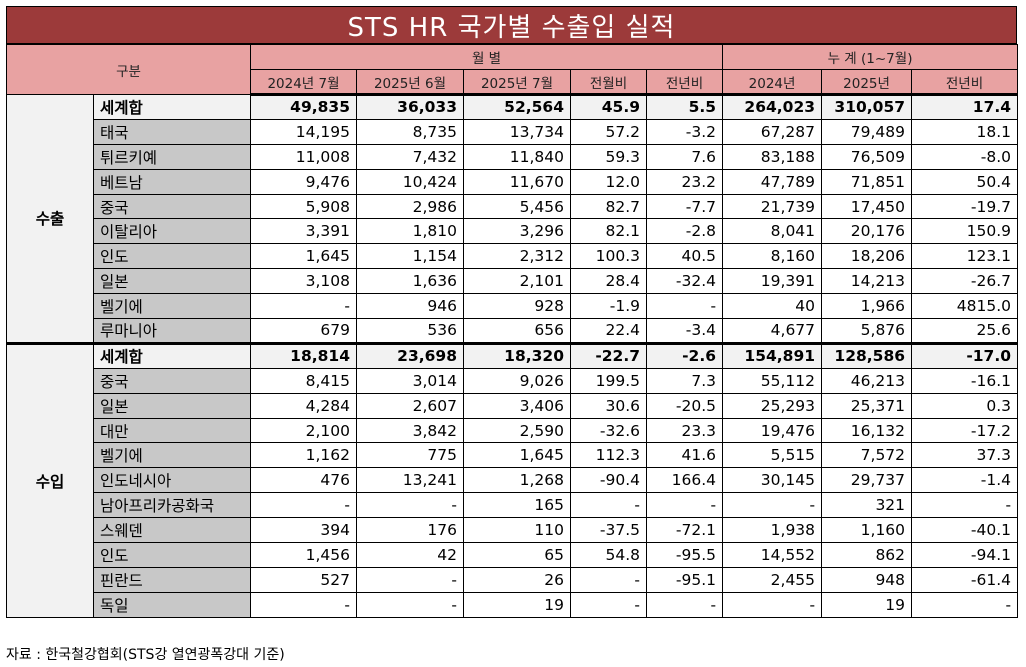  I want to click on value-cell: 23,698, so click(410, 355).